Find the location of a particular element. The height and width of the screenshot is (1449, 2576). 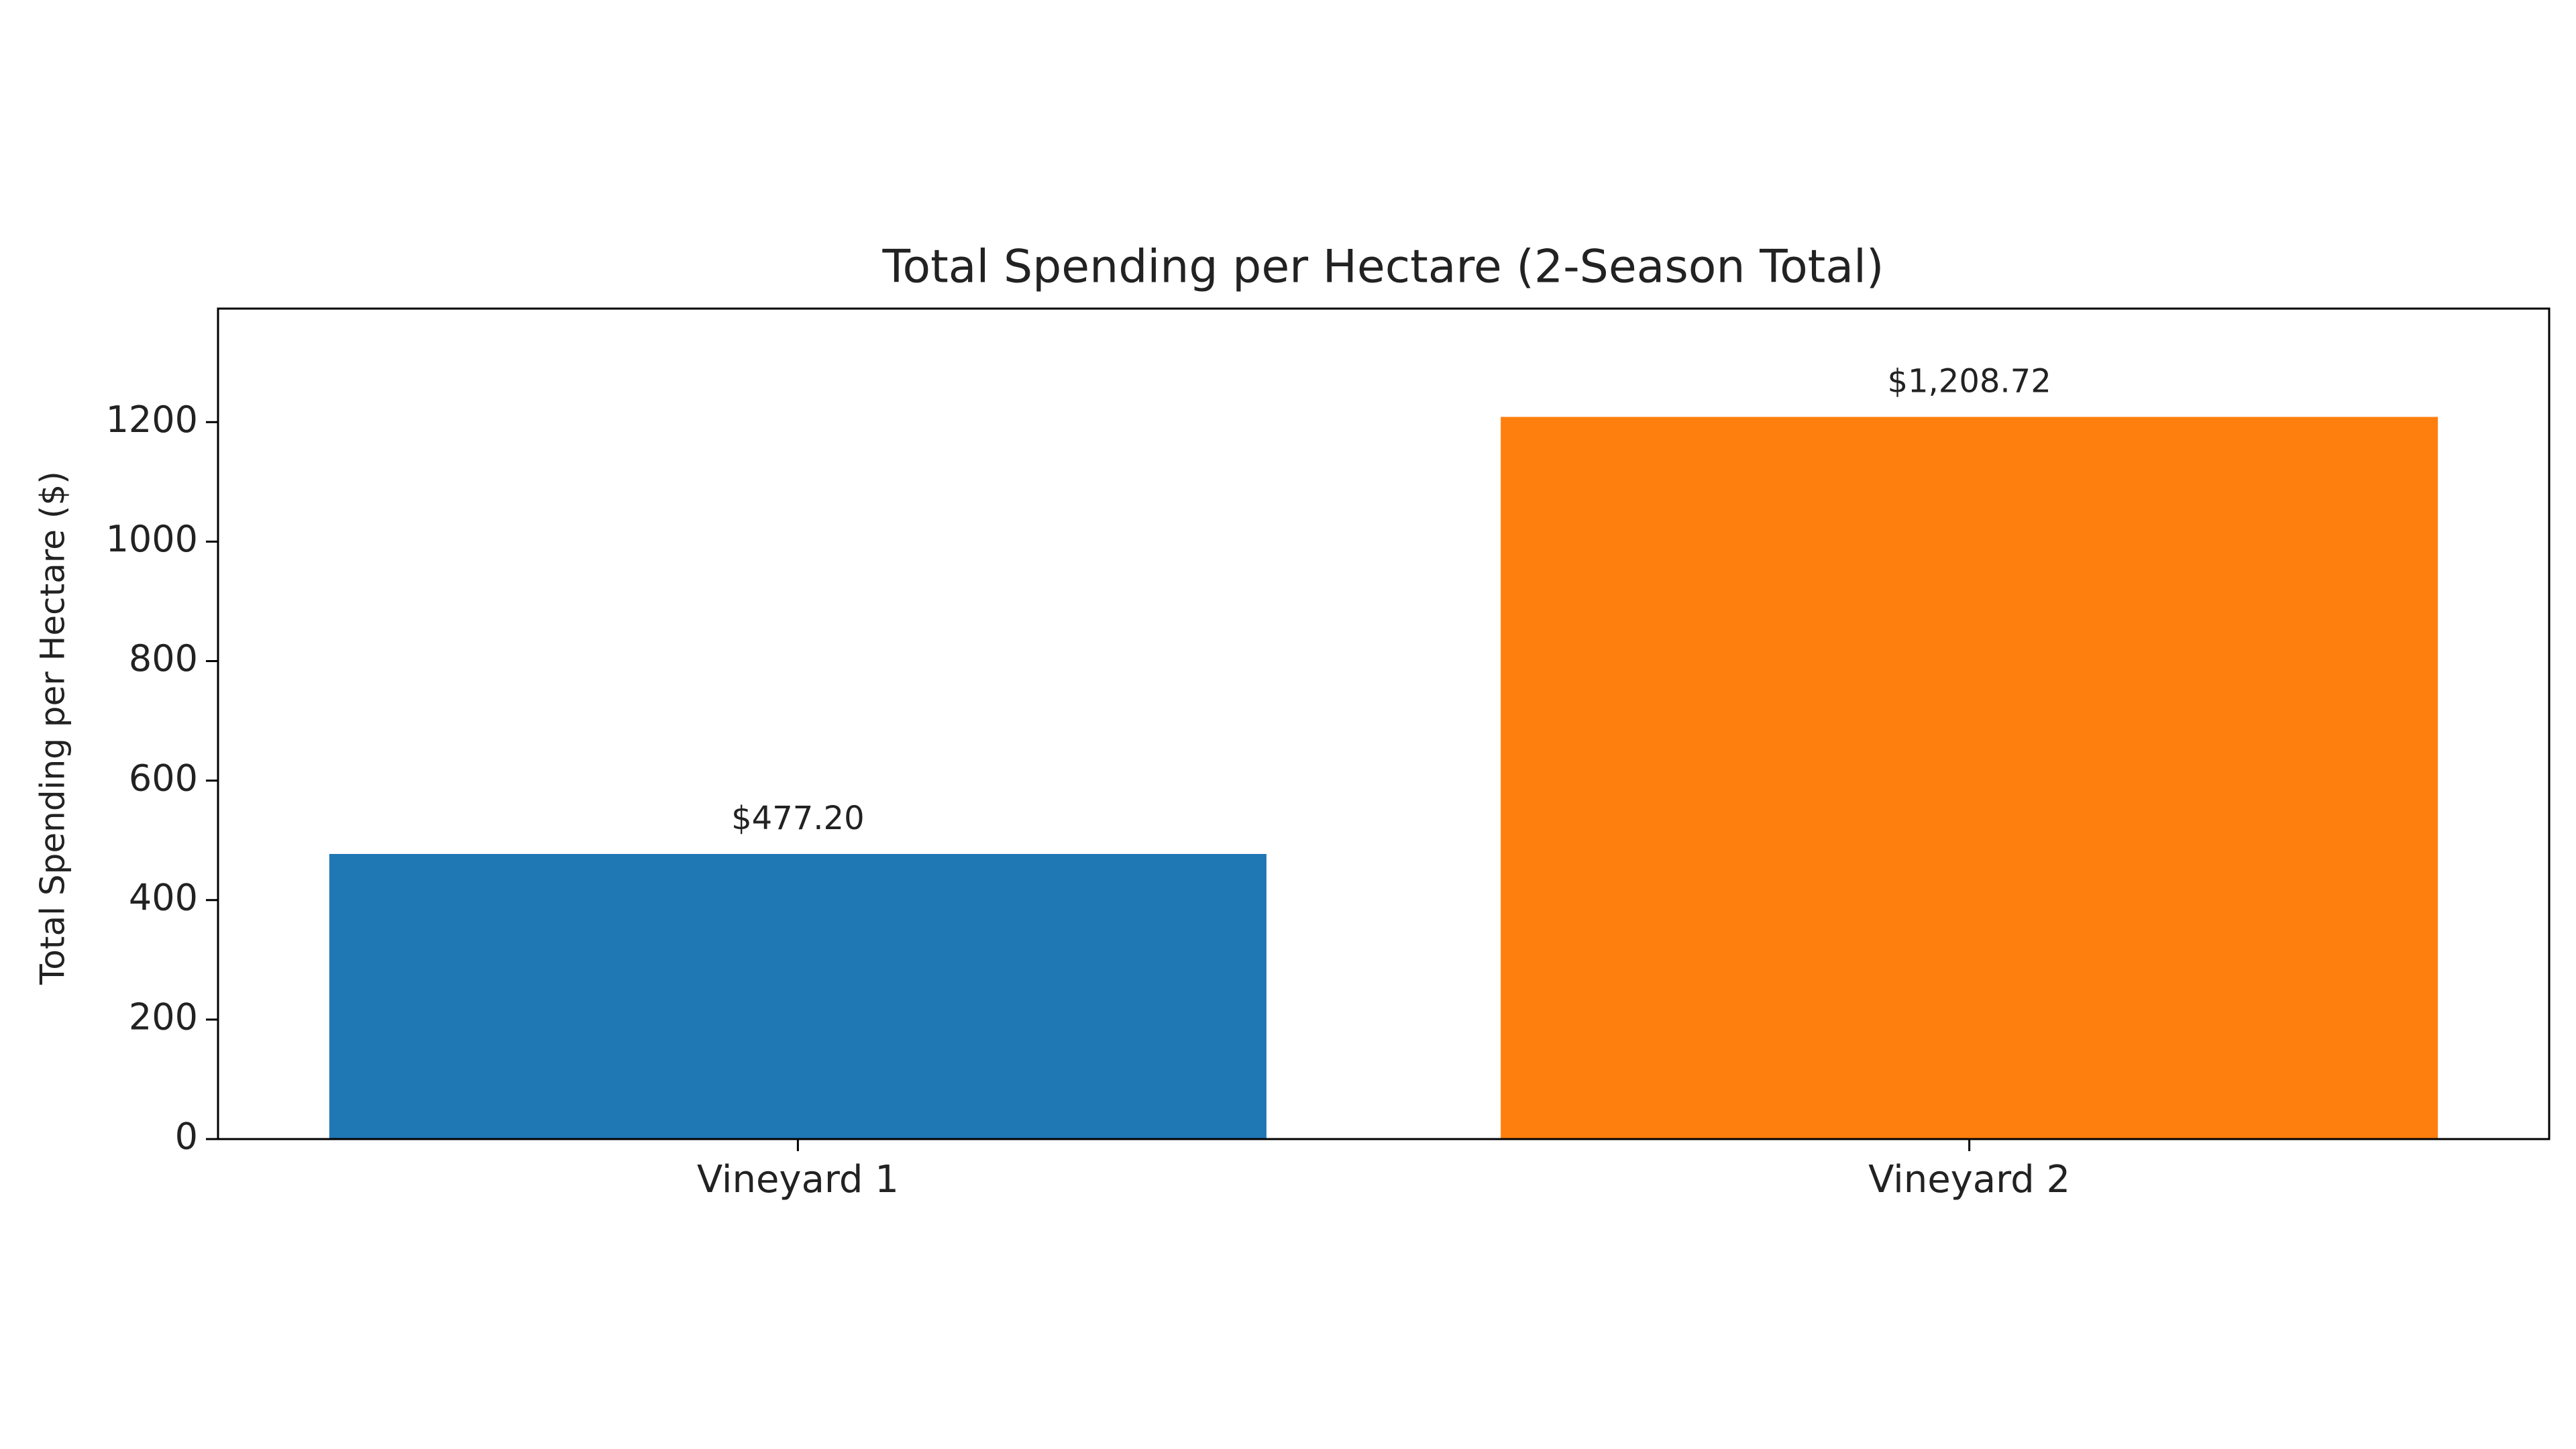

y-tick-label: 1200 is located at coordinates (152, 419).